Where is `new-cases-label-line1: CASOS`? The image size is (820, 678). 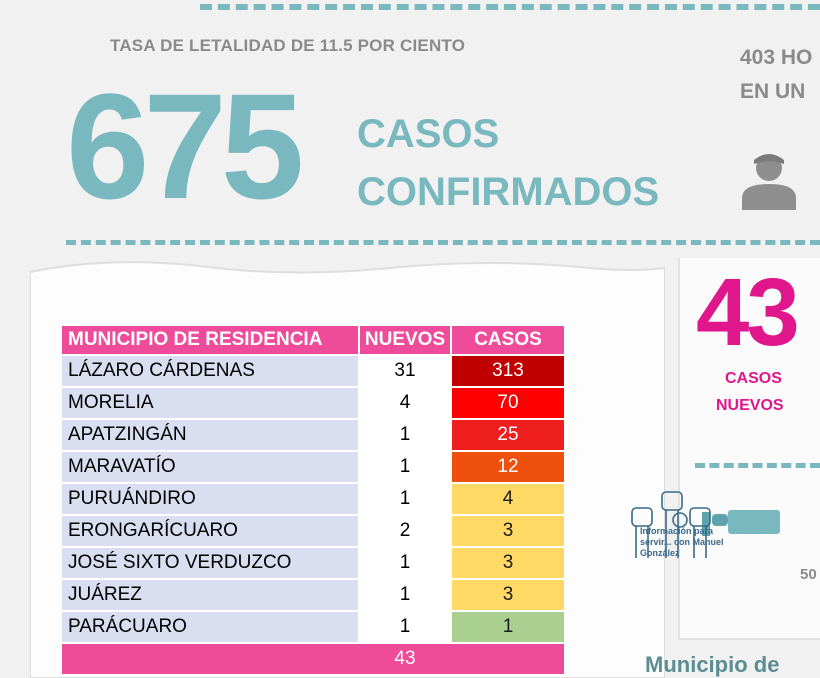 new-cases-label-line1: CASOS is located at coordinates (753, 378).